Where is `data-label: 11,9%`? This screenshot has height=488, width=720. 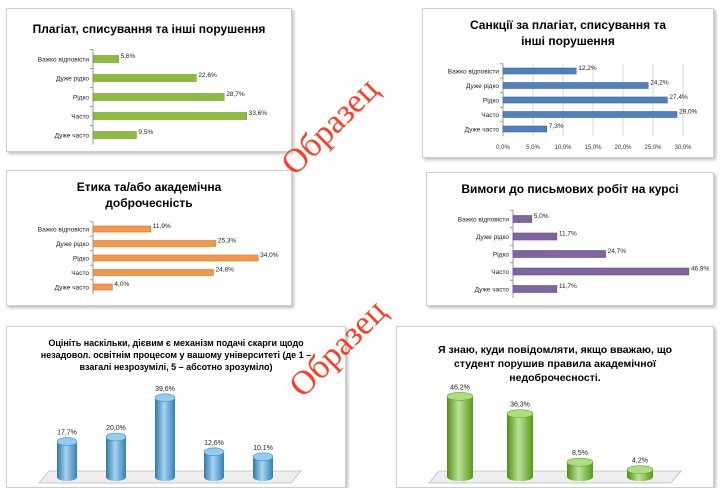 data-label: 11,9% is located at coordinates (162, 226).